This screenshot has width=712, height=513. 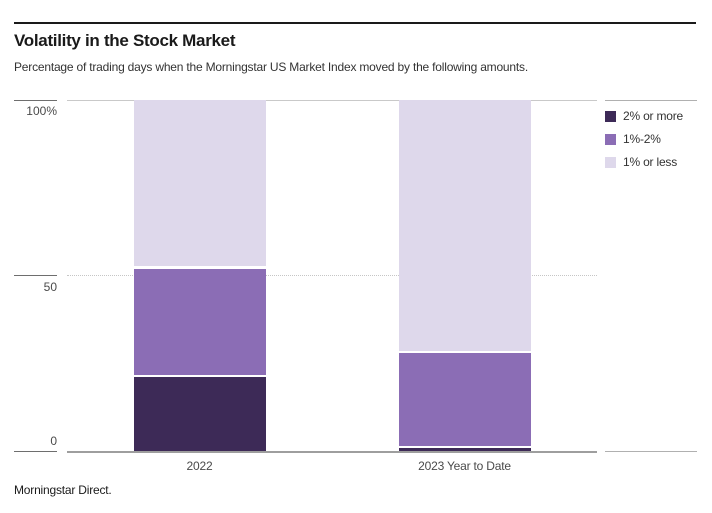 What do you see at coordinates (642, 139) in the screenshot?
I see `legend-label: 1%-2%` at bounding box center [642, 139].